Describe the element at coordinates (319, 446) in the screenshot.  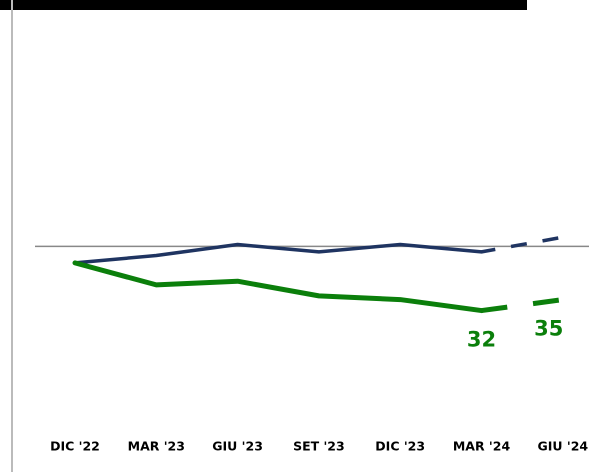
I see `x-tick-label: SET '23` at that location.